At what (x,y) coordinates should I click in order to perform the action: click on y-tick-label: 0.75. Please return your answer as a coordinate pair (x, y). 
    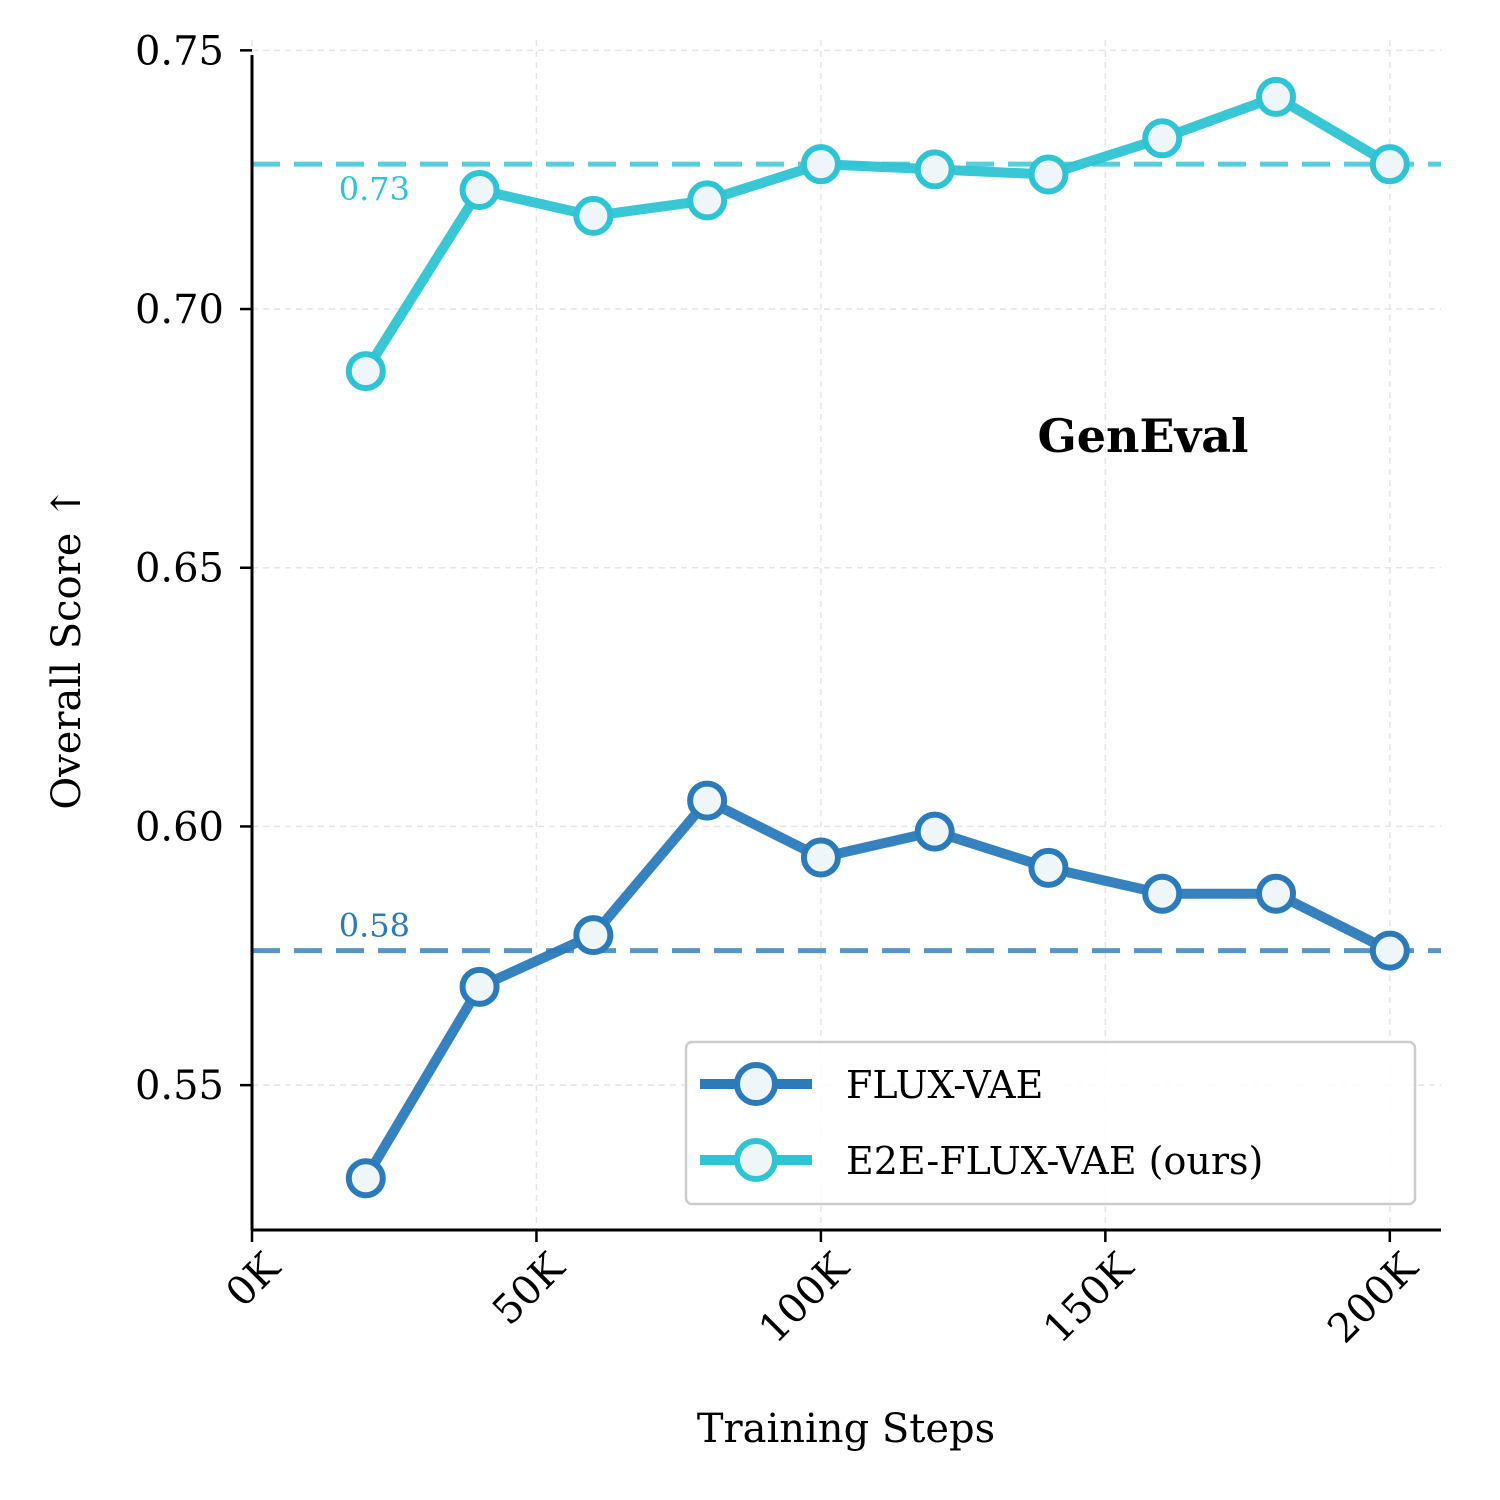
    Looking at the image, I should click on (179, 51).